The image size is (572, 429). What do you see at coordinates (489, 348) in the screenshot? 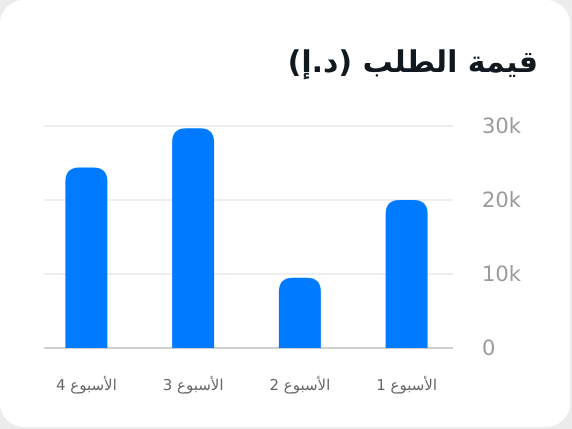
I see `ytick: 0` at bounding box center [489, 348].